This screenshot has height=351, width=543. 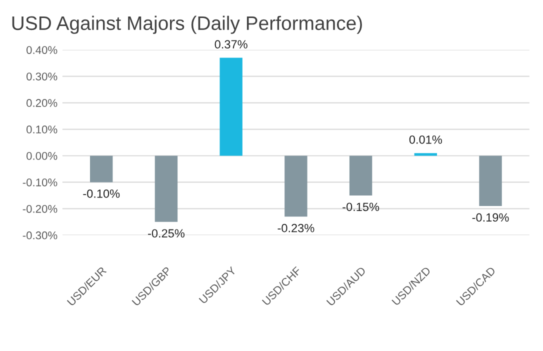 I want to click on y-tick-label: -0.20%, so click(x=40, y=208).